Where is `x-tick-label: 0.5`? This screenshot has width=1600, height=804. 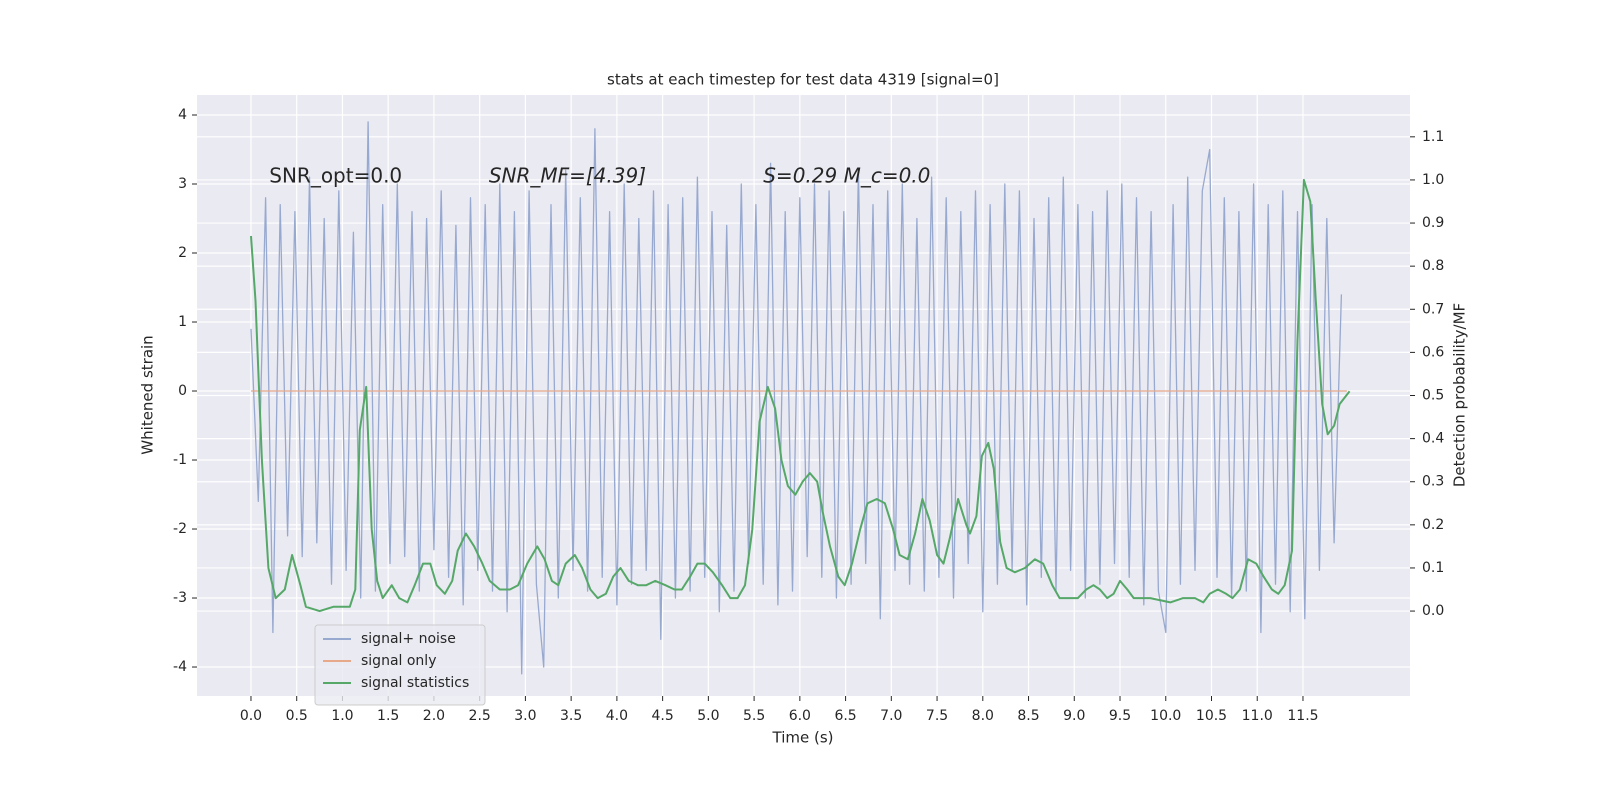 x-tick-label: 0.5 is located at coordinates (297, 716).